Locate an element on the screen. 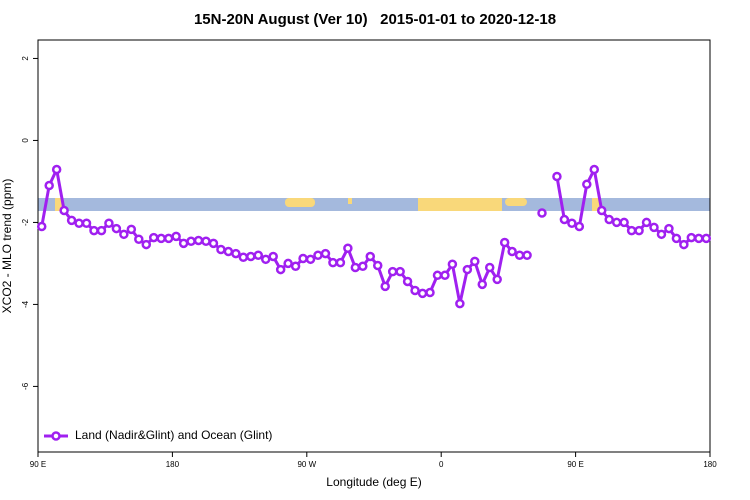 The image size is (750, 500). y-tick-label: 2 is located at coordinates (25, 58).